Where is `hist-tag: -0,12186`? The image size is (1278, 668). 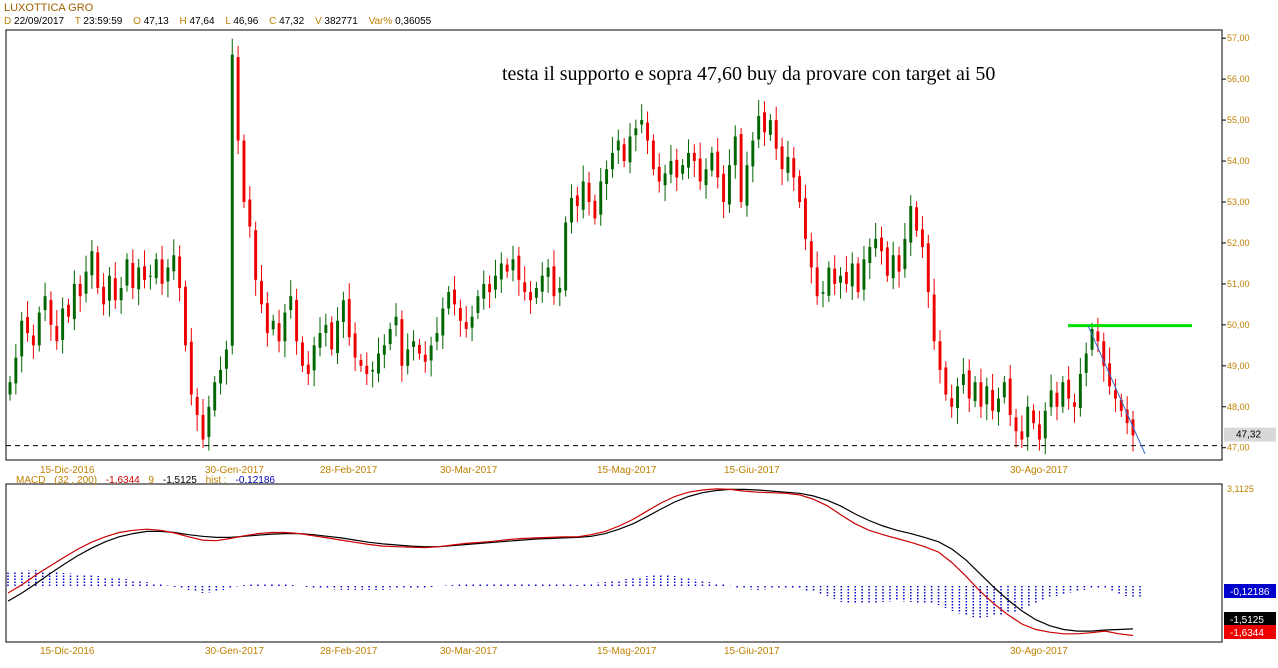
hist-tag: -0,12186 is located at coordinates (1250, 592).